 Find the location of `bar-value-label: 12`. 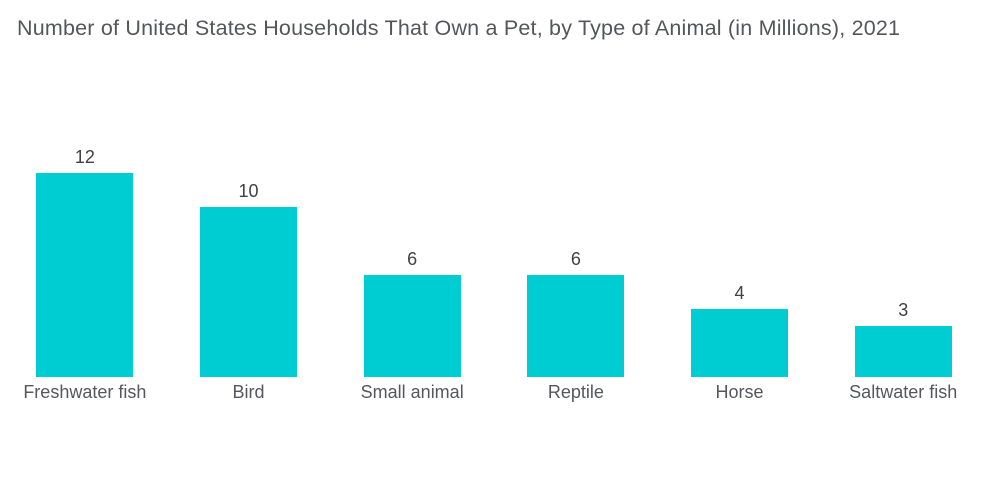

bar-value-label: 12 is located at coordinates (84, 157).